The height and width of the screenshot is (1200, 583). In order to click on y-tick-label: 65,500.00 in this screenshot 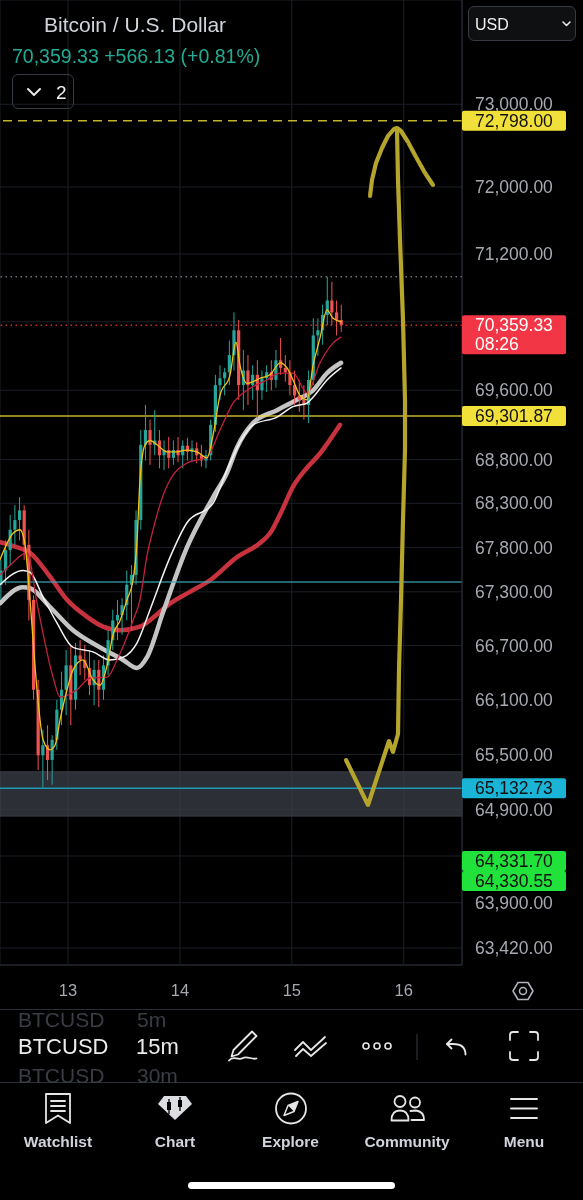, I will do `click(514, 754)`.